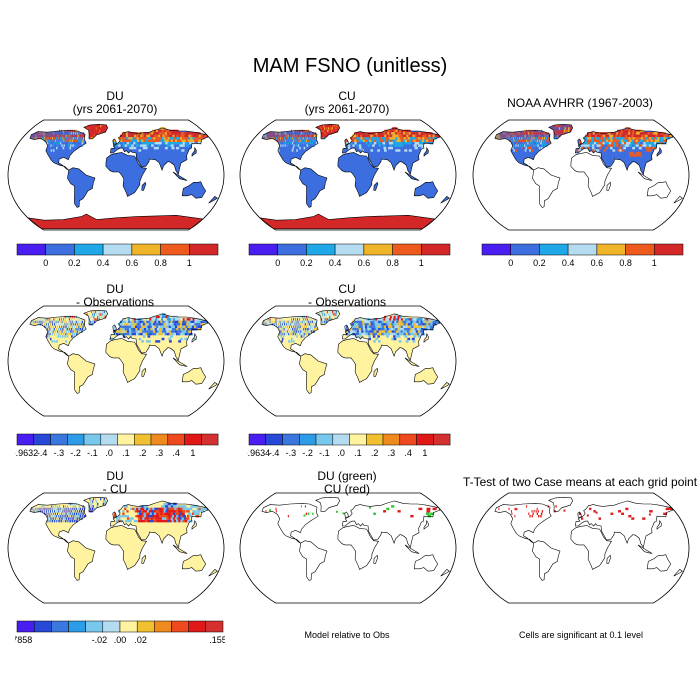 Image resolution: width=700 pixels, height=700 pixels. I want to click on svg-text: .00, so click(120, 640).